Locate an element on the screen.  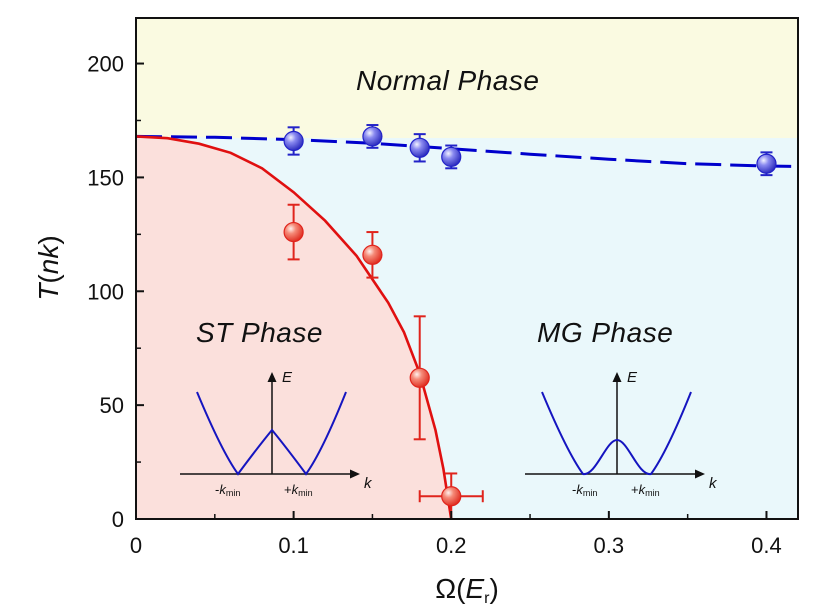
y-tick-label: 200 is located at coordinates (105, 64).